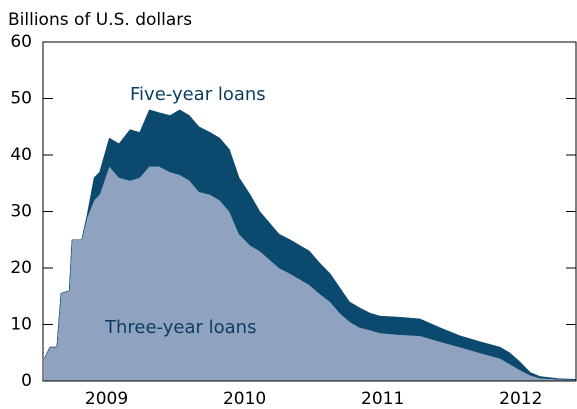  I want to click on y-tick-label: 0, so click(26, 381).